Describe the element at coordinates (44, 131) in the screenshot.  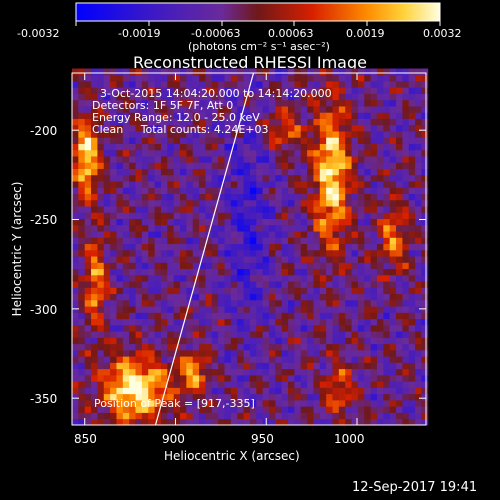
I see `y-tick-label: -200` at that location.